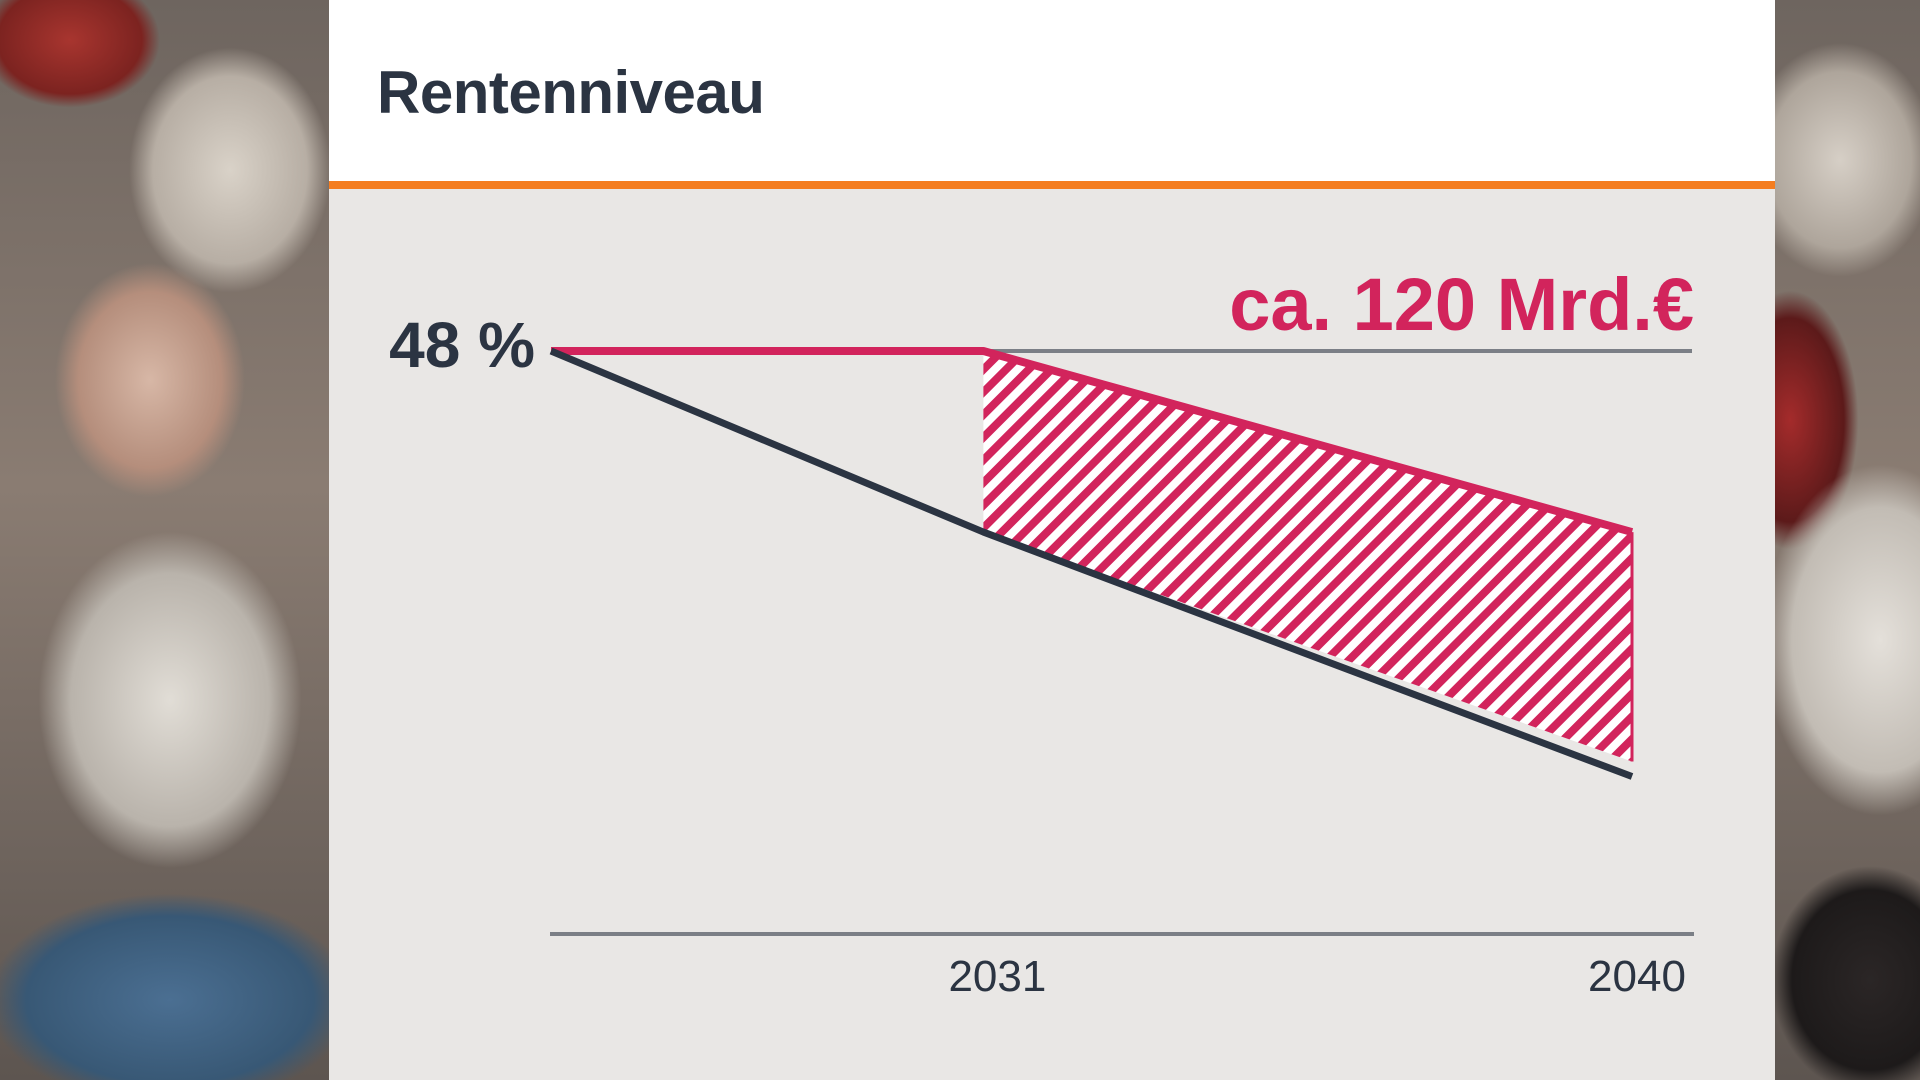  I want to click on x-tick-label: 2031, so click(997, 976).